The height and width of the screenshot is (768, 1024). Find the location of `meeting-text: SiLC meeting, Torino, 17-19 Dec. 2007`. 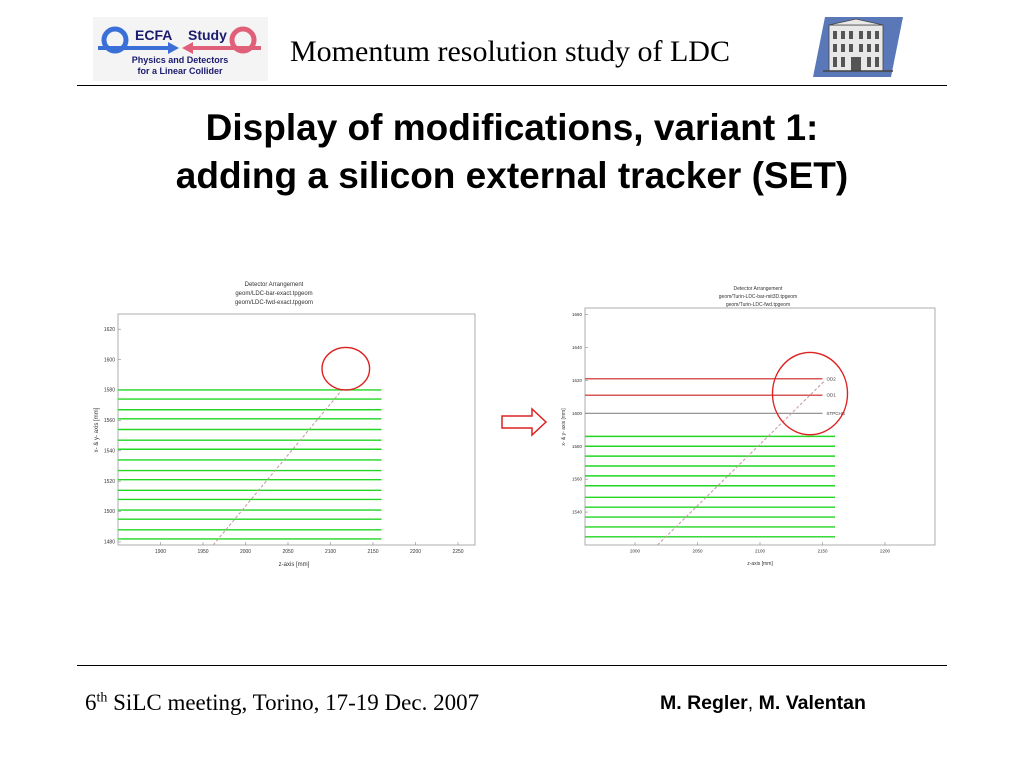

meeting-text: SiLC meeting, Torino, 17-19 Dec. 2007 is located at coordinates (293, 702).